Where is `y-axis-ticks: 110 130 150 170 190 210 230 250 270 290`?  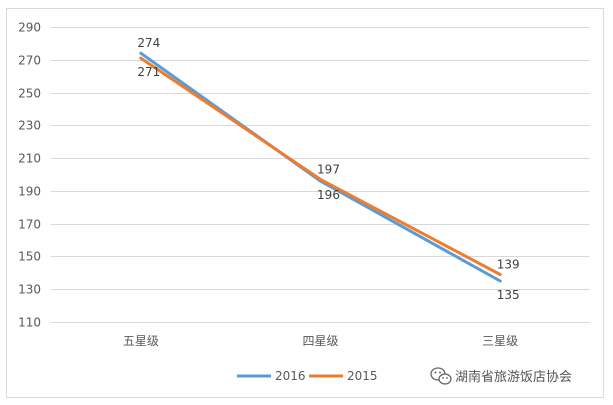
y-axis-ticks: 110 130 150 170 190 210 230 250 270 290 is located at coordinates (29, 175).